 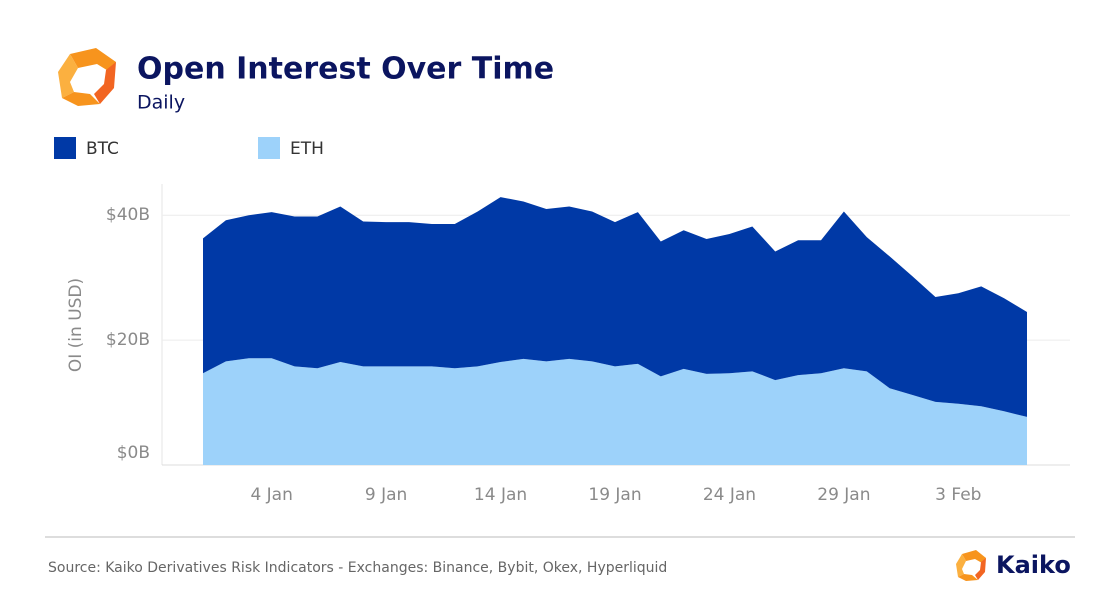 I want to click on y-tick-label: $40B, so click(x=128, y=215).